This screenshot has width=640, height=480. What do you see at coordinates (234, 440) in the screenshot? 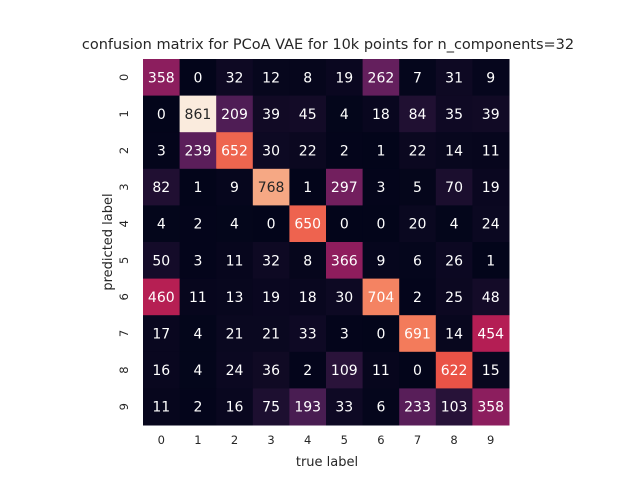
I see `x-tick-label: 2` at bounding box center [234, 440].